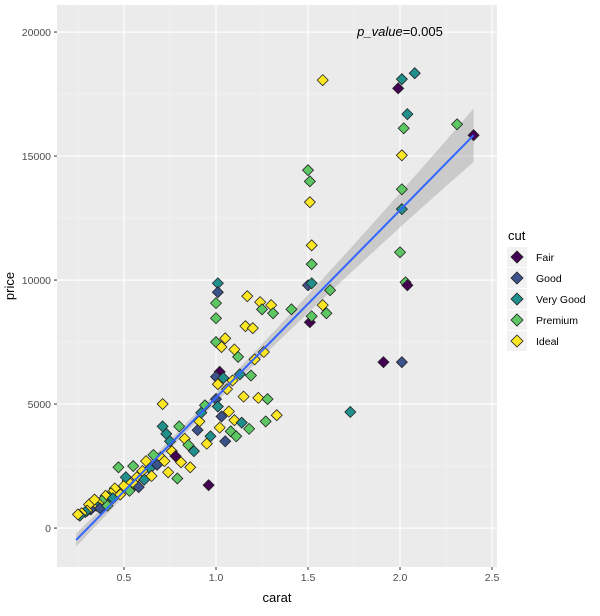 This screenshot has width=600, height=616. I want to click on x-tick-label: 2.0, so click(400, 578).